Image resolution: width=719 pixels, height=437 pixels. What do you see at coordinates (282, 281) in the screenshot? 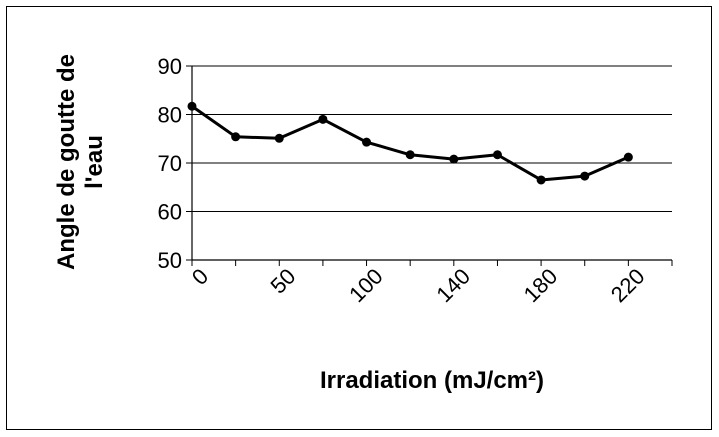
I see `x-tick-label: 50` at bounding box center [282, 281].